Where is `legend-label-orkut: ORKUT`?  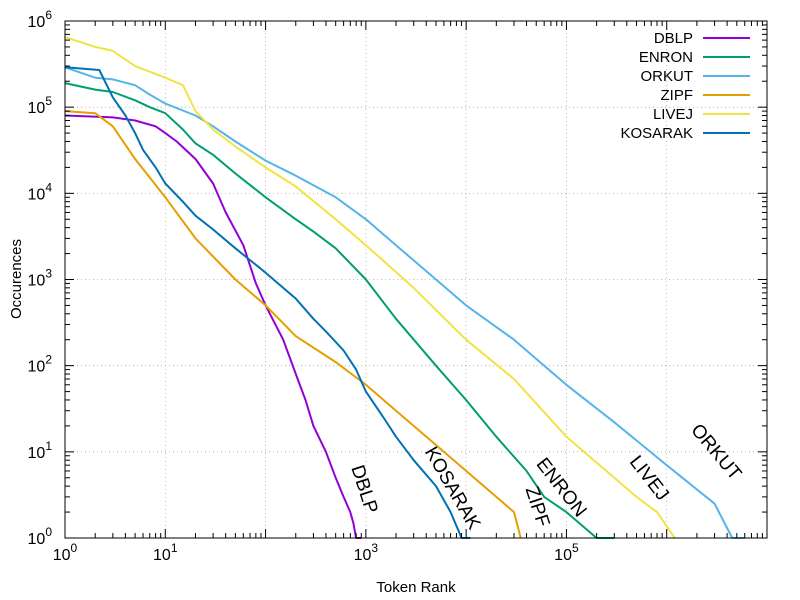
legend-label-orkut: ORKUT is located at coordinates (667, 76).